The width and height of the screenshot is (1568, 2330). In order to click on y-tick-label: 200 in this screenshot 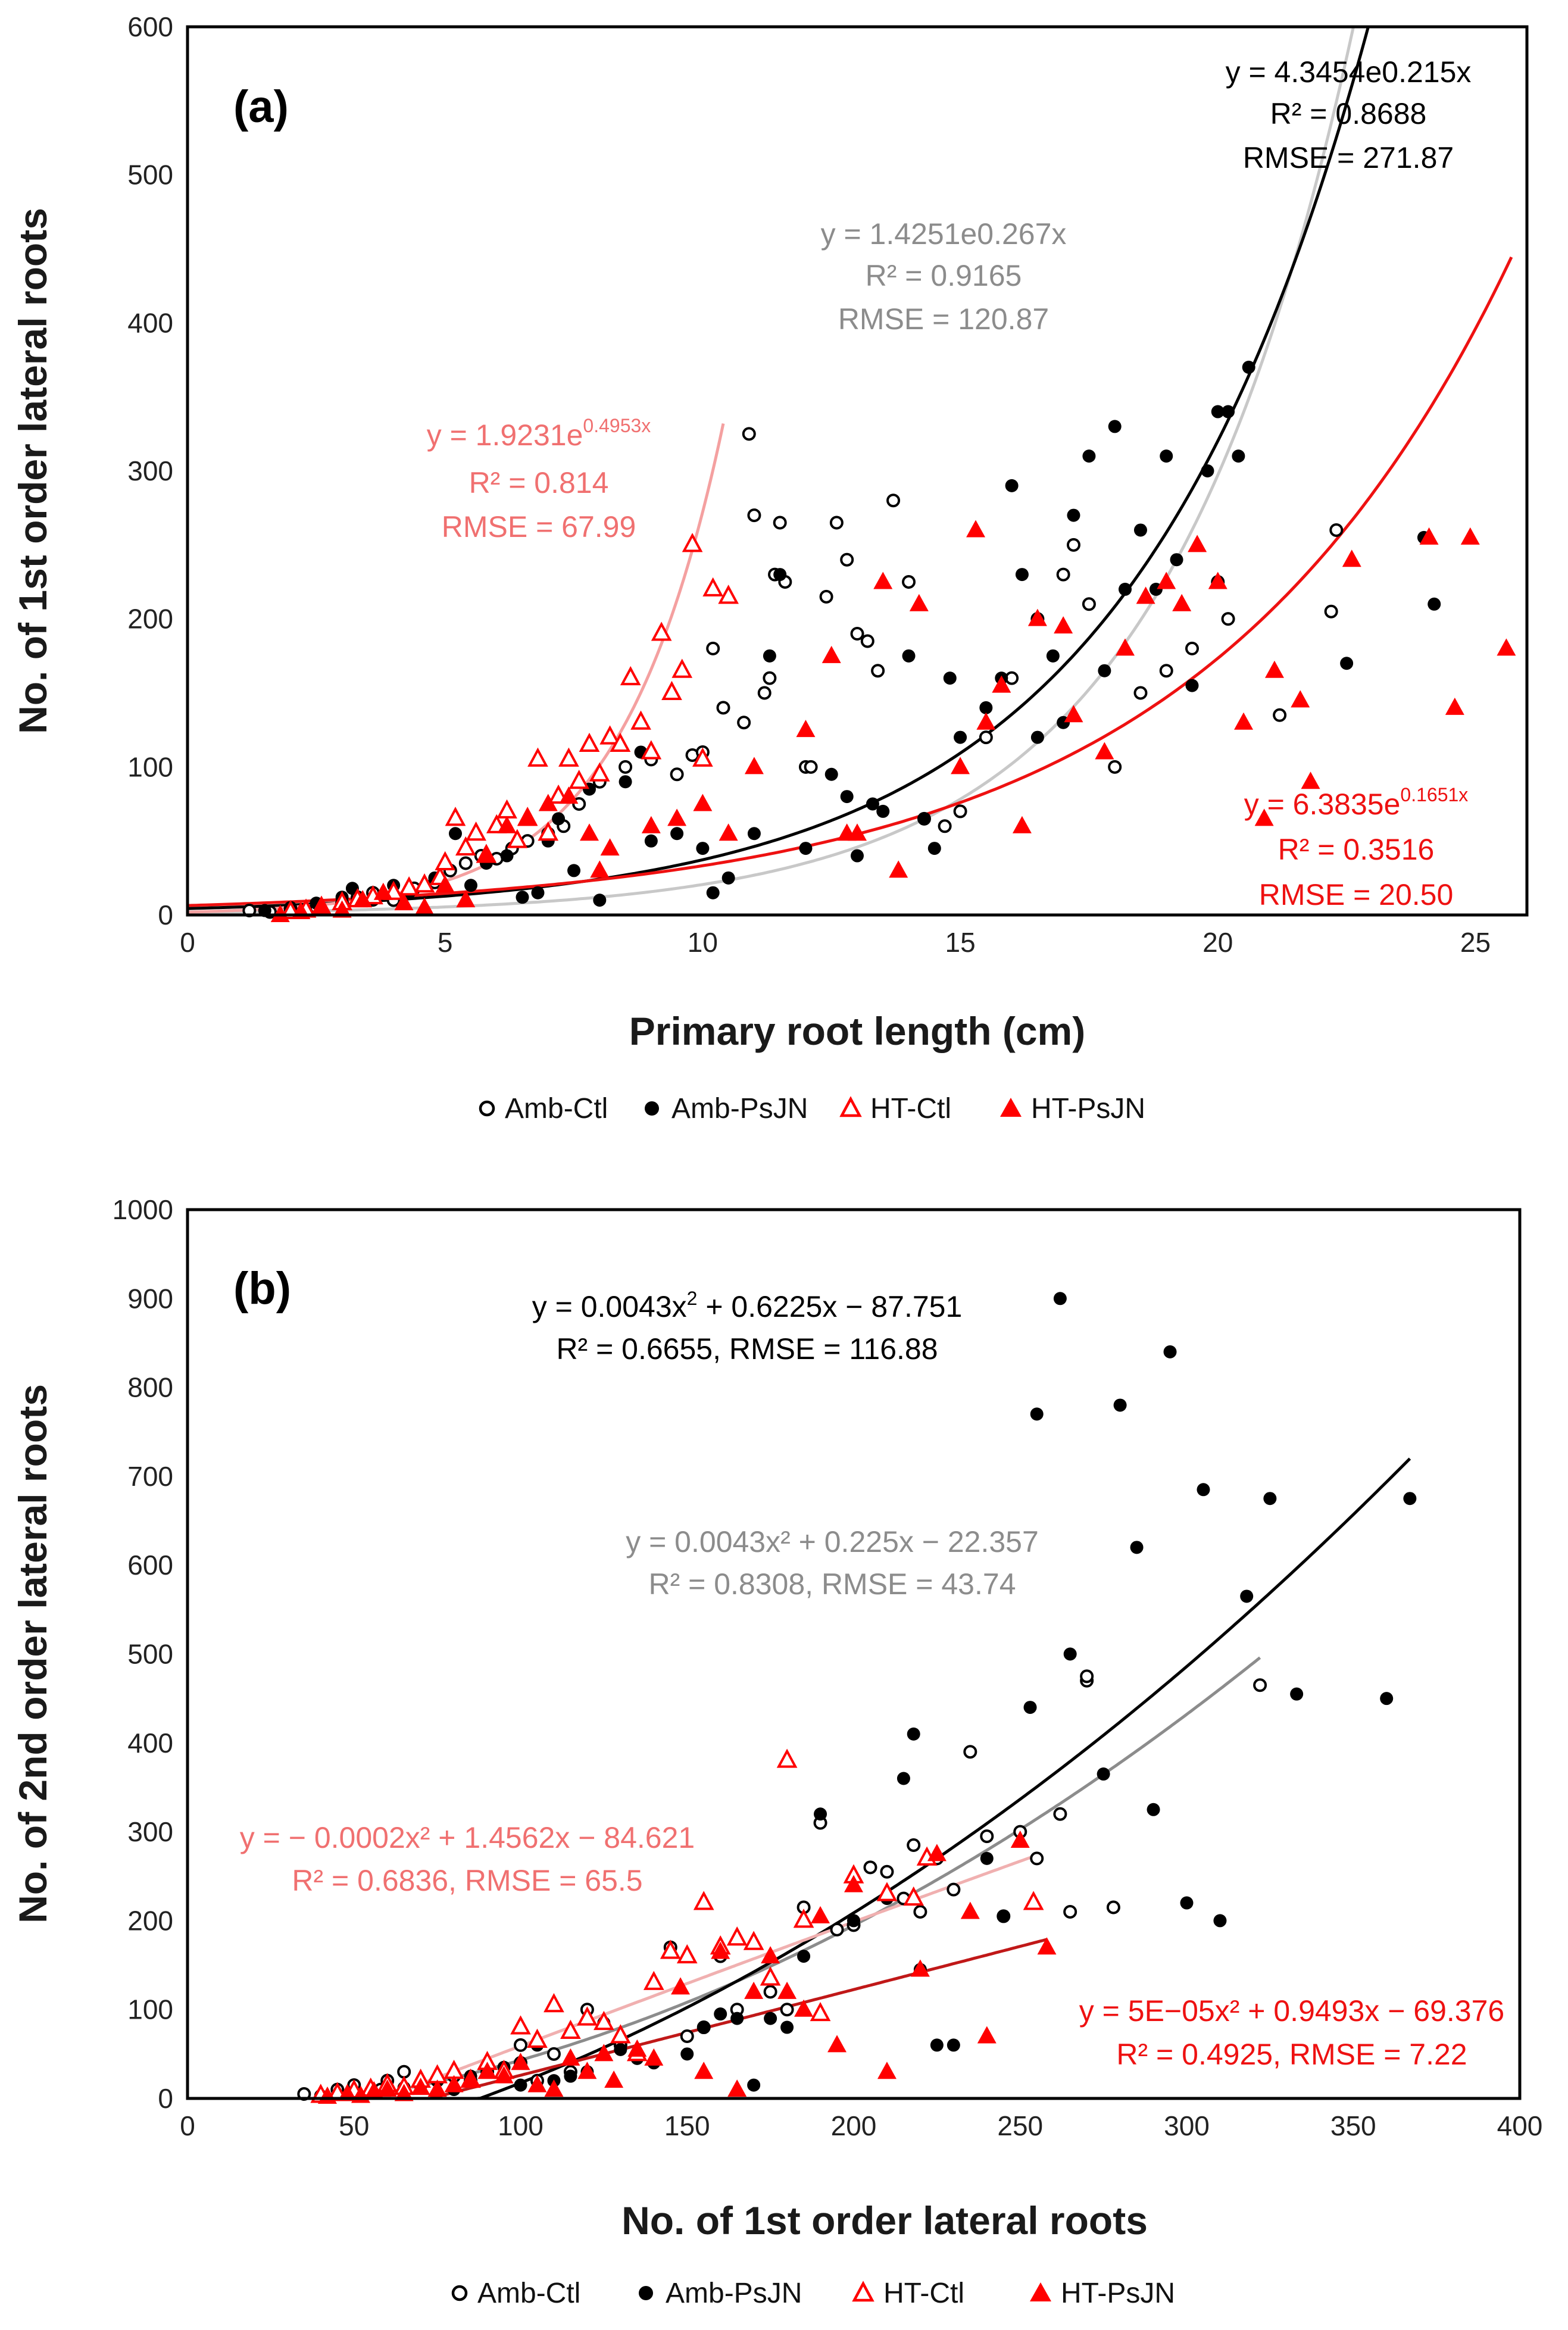, I will do `click(150, 619)`.